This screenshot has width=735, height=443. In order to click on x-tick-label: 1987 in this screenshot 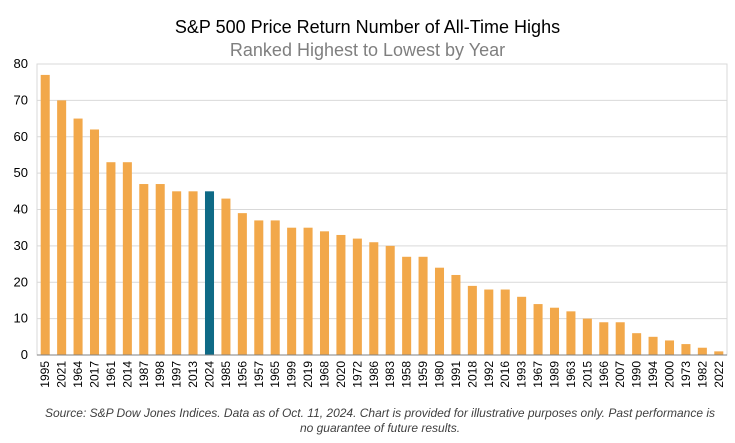, I will do `click(144, 374)`.